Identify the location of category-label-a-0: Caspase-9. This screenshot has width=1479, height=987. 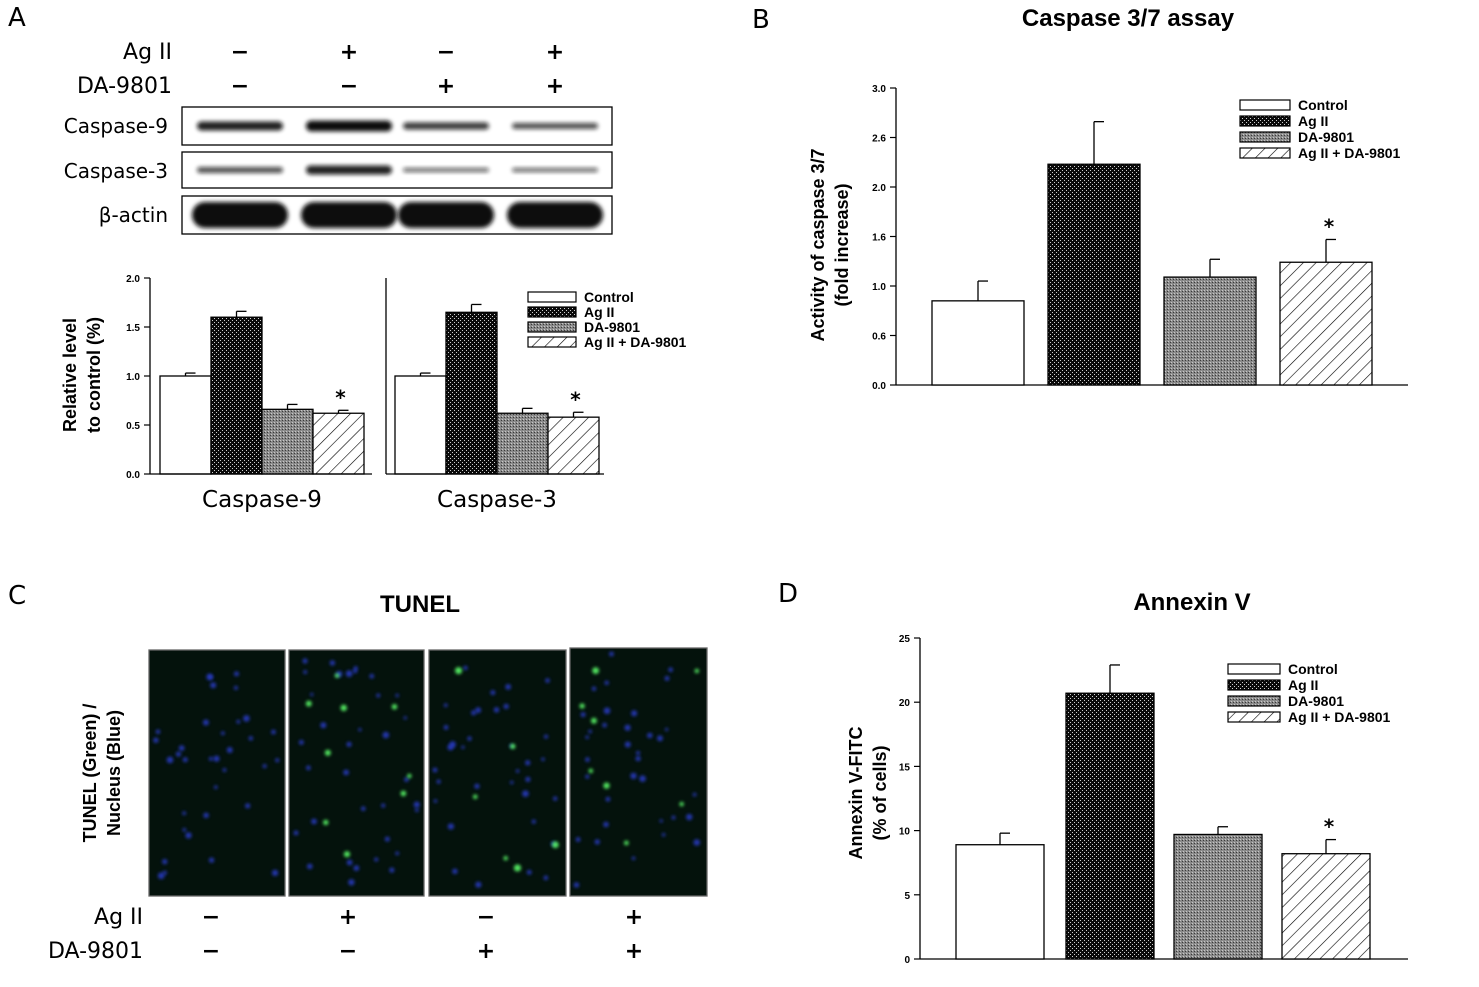
(262, 500).